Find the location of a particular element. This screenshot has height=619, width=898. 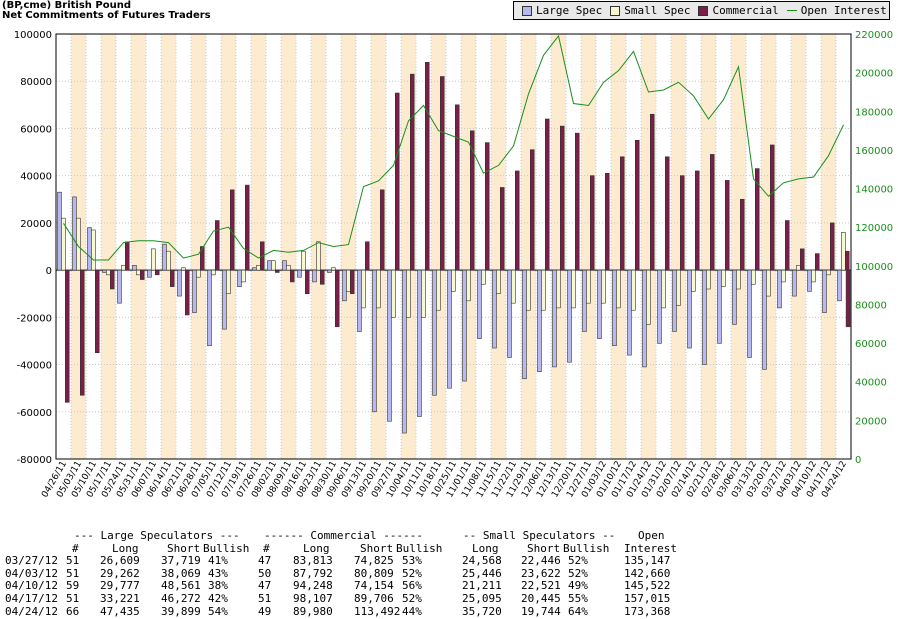

y-tick-right: 20000 is located at coordinates (871, 421).